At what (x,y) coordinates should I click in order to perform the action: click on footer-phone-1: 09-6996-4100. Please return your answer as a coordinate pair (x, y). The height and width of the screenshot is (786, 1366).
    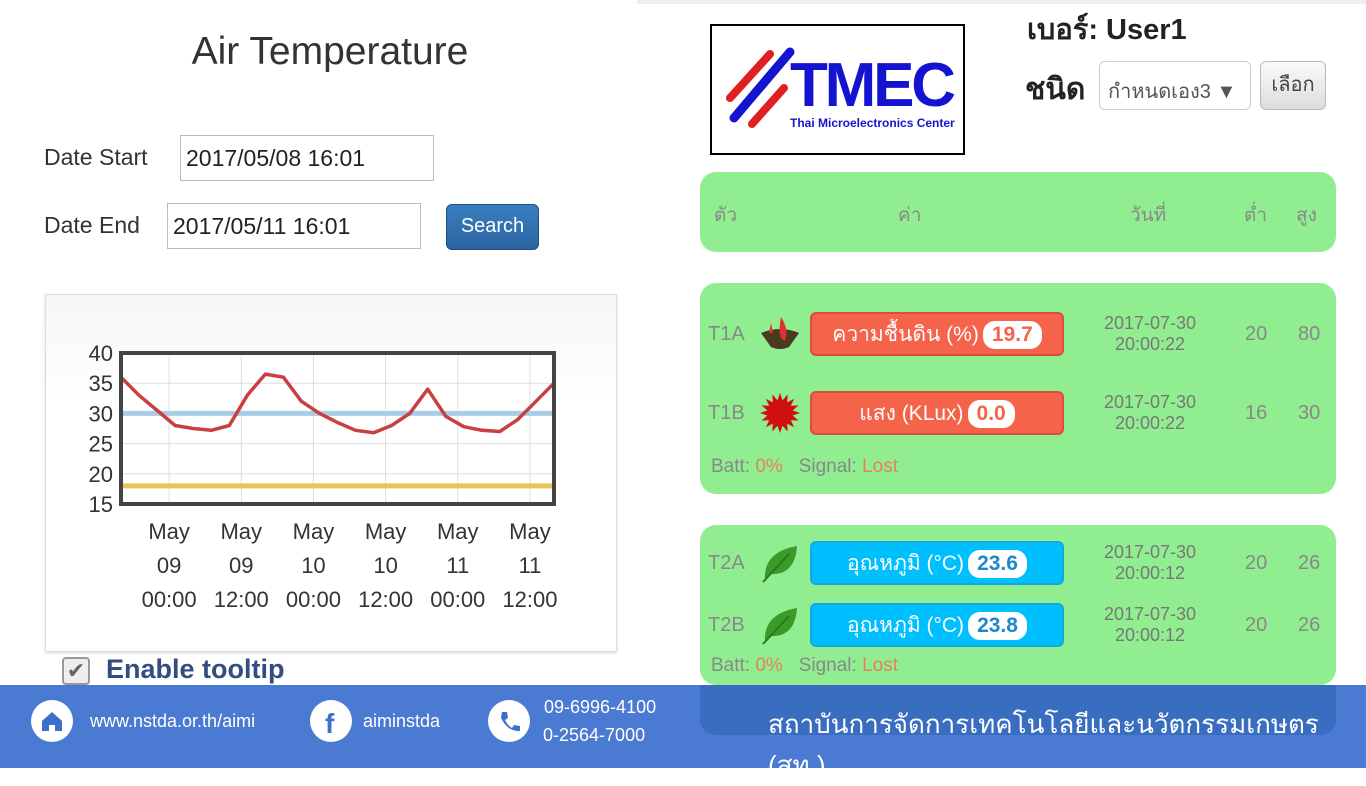
    Looking at the image, I should click on (600, 707).